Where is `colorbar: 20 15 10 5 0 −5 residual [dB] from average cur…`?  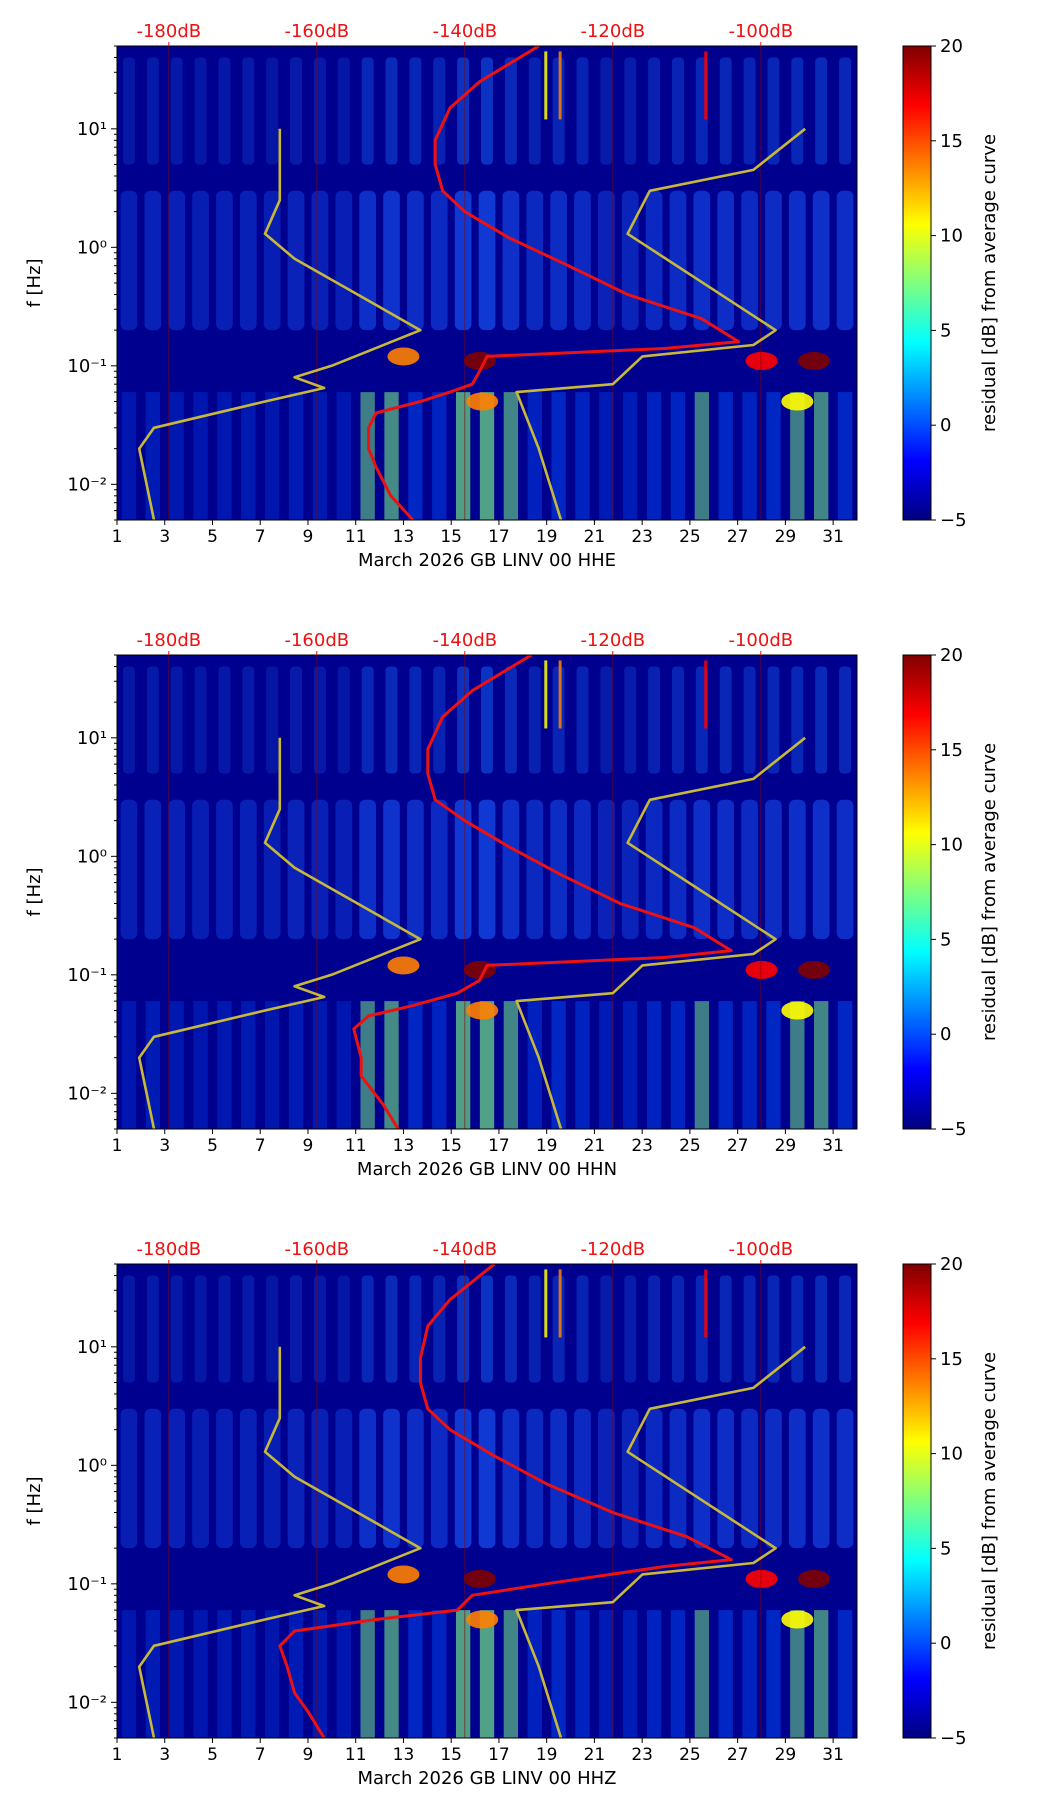
colorbar: 20 15 10 5 0 −5 residual [dB] from average cur… is located at coordinates (951, 1501).